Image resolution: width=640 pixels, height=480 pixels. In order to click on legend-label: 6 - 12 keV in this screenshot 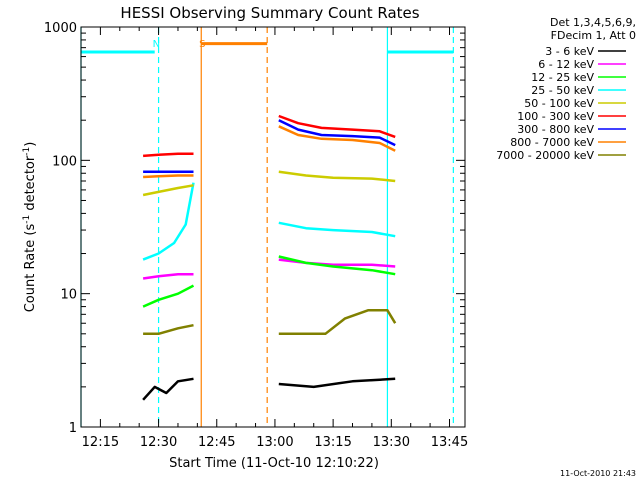, I will do `click(566, 64)`.